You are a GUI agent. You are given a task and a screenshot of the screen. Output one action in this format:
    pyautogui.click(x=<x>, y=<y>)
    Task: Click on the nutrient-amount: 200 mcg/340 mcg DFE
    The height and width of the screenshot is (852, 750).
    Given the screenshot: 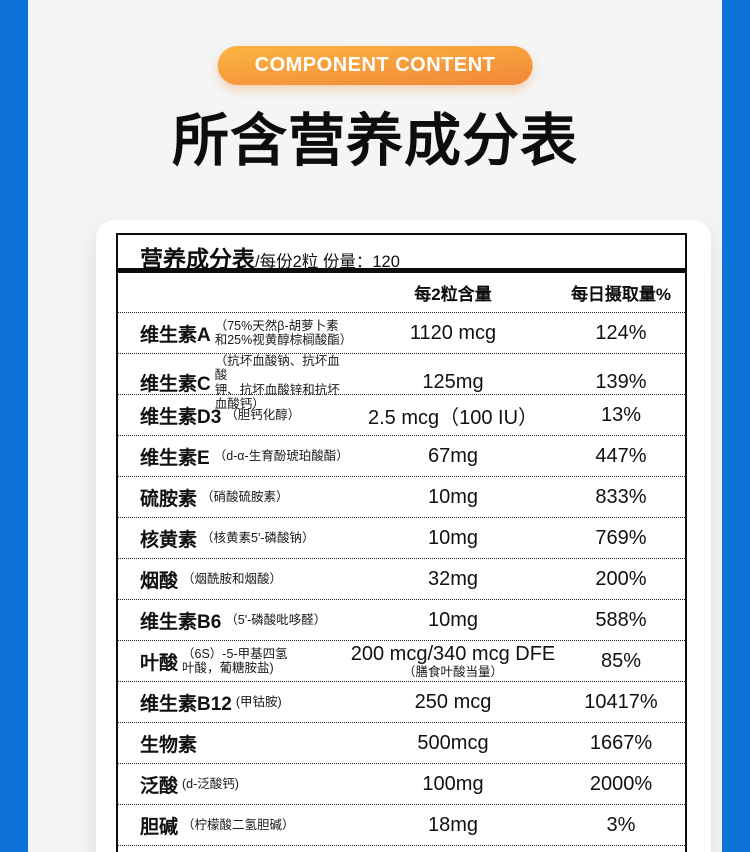 What is the action you would take?
    pyautogui.click(x=453, y=653)
    